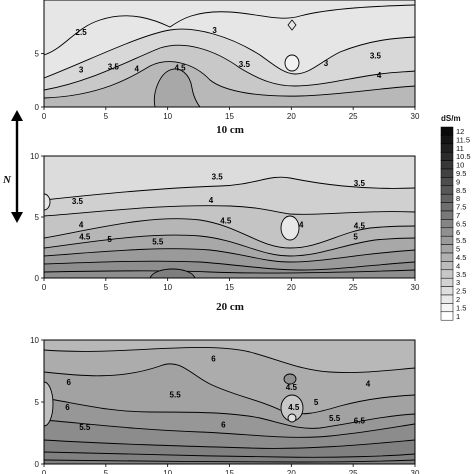 This screenshot has width=474, height=474. Describe the element at coordinates (229, 255) in the screenshot. I see `contour-line-5.5` at that location.